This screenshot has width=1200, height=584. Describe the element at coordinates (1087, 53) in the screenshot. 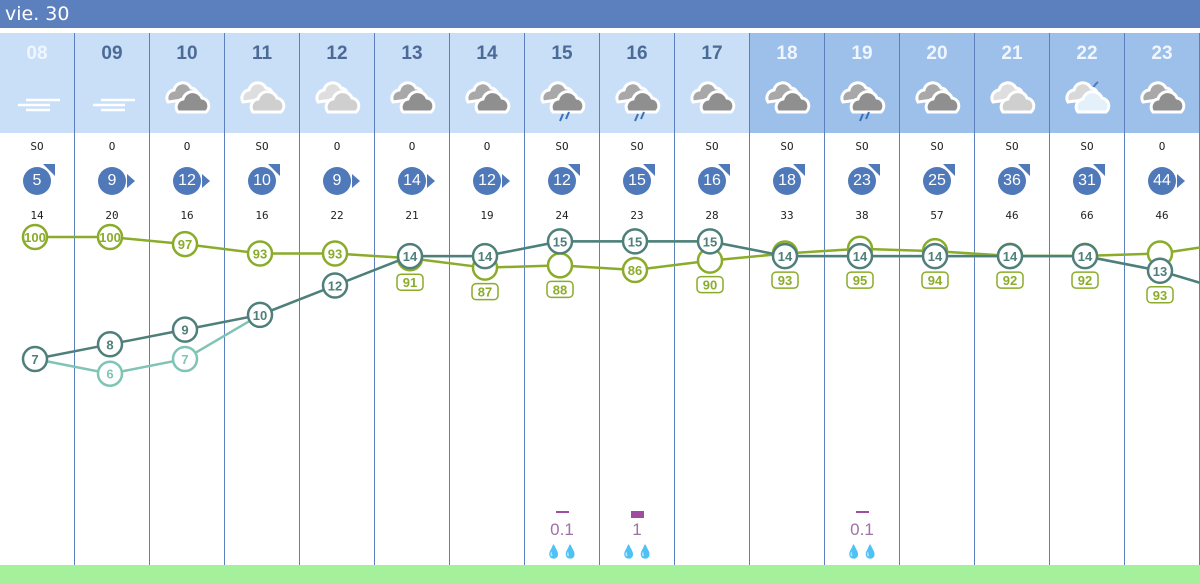

I see `hour-label: 22` at that location.